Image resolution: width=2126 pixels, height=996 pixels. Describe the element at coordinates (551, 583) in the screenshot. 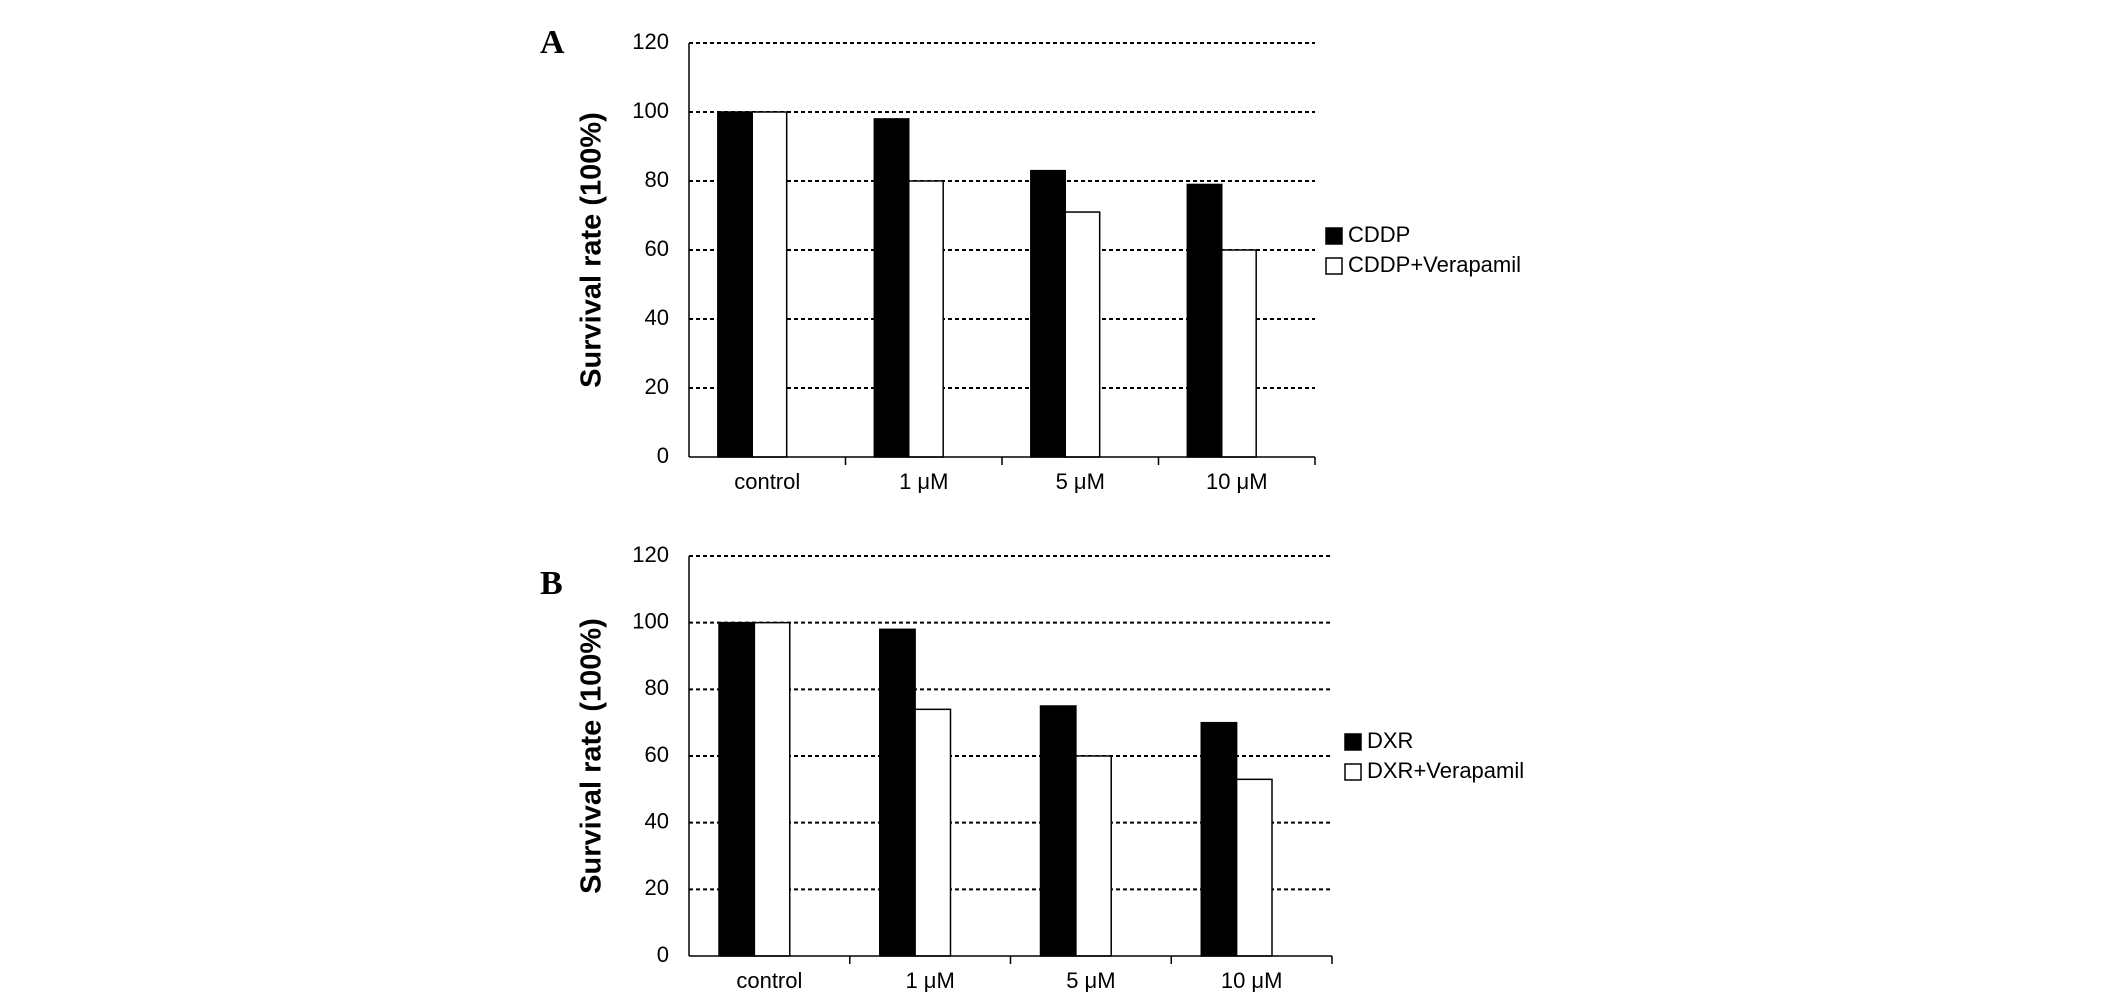

I see `panel-label: B` at that location.